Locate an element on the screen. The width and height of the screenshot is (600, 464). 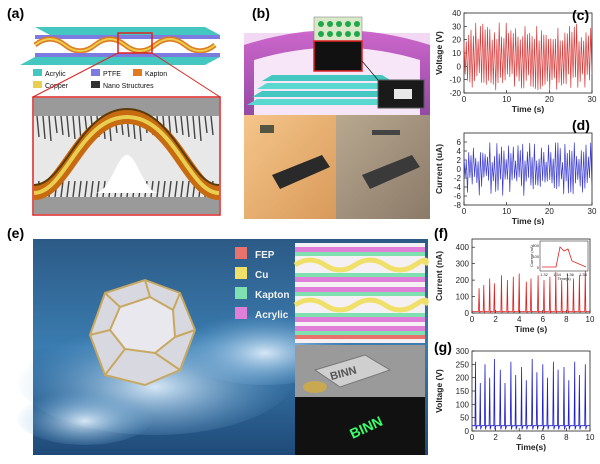
layer-schematic is located at coordinates (360, 293).